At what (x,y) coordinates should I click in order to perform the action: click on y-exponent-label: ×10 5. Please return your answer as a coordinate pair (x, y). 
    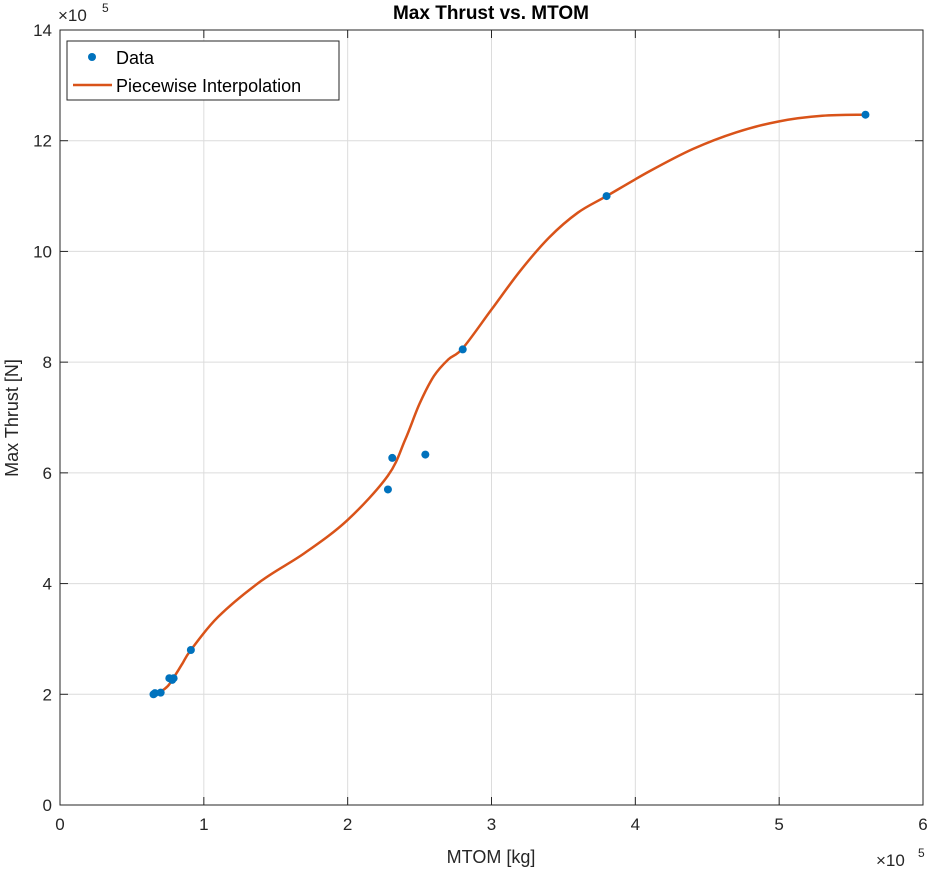
    Looking at the image, I should click on (83, 13).